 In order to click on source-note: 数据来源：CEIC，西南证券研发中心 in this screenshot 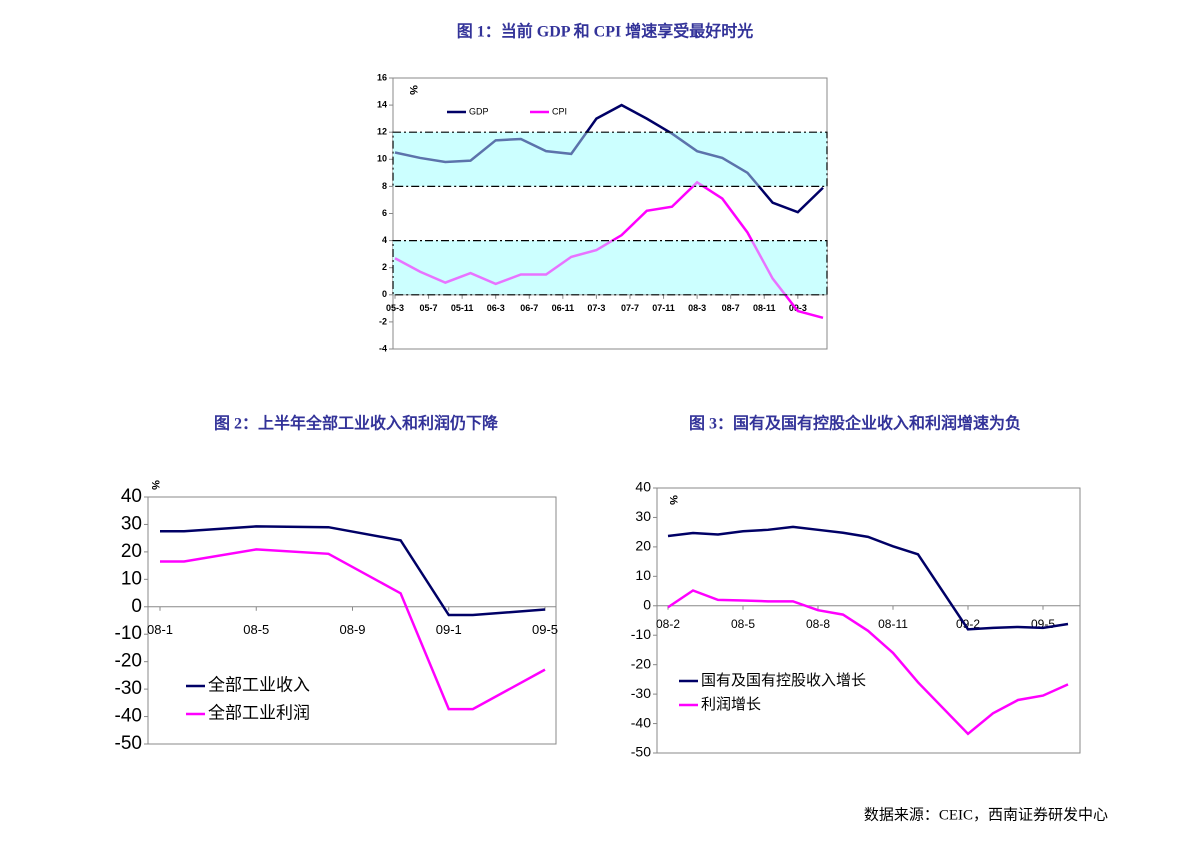, I will do `click(986, 814)`.